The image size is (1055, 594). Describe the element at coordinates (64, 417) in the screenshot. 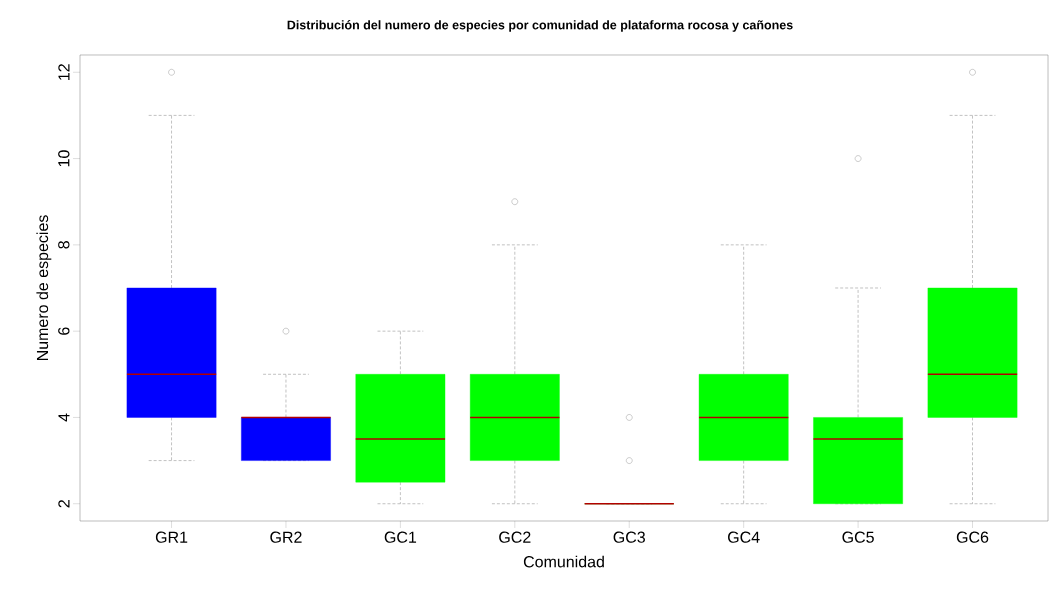

I see `y-tick-label: 4` at that location.